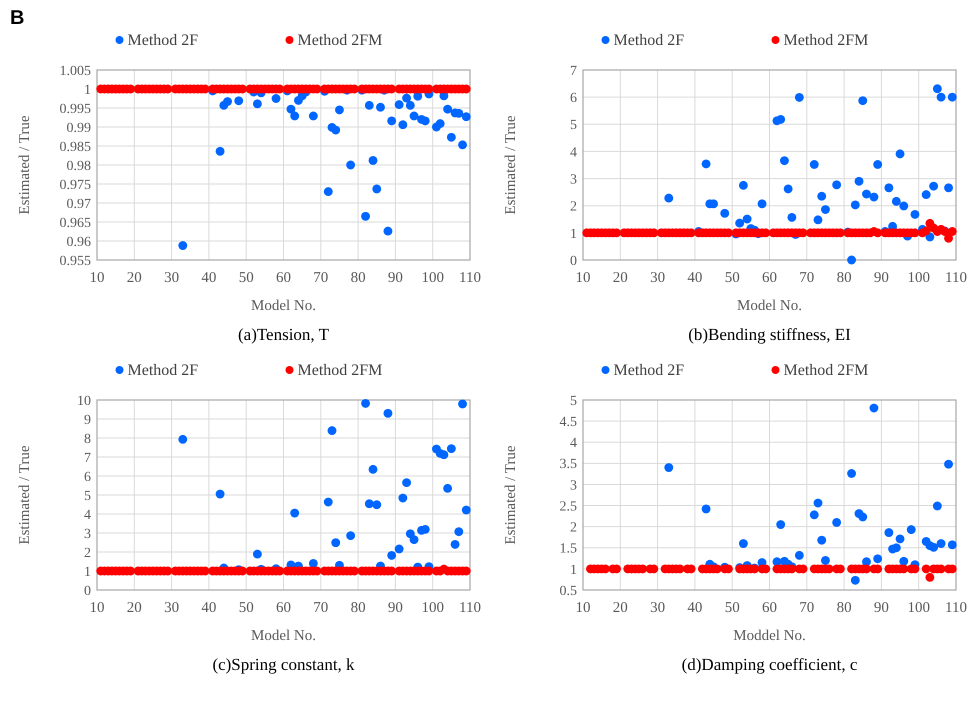  I want to click on y-tick-label: 0.995, so click(75, 109).